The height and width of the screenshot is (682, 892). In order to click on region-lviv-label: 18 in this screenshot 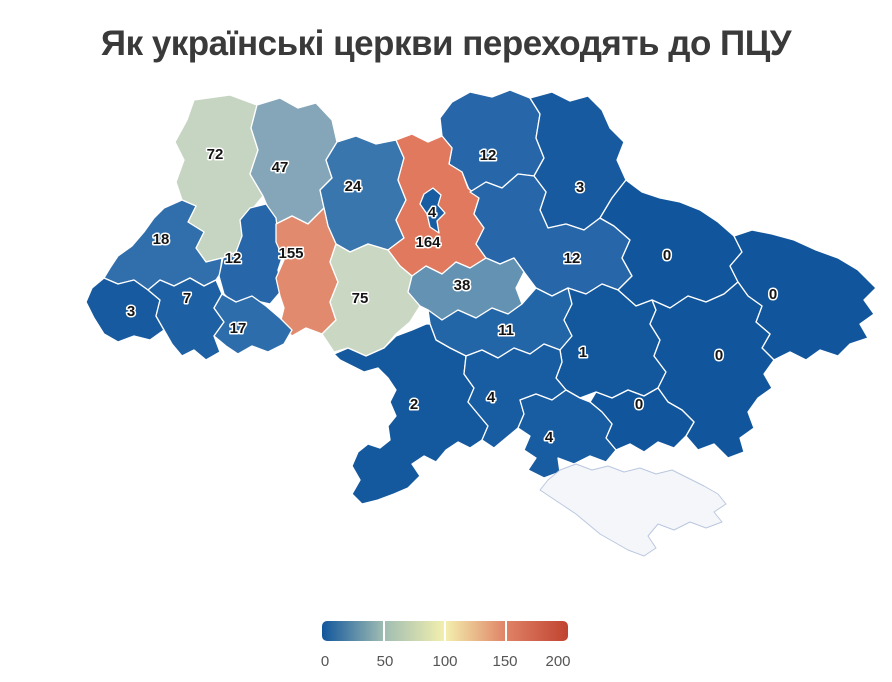, I will do `click(161, 239)`.